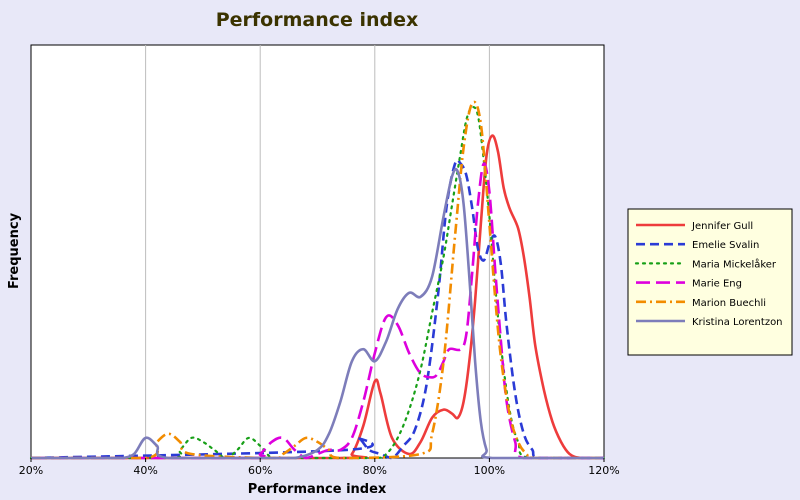 Image resolution: width=800 pixels, height=500 pixels. I want to click on x-tick-label: 100%, so click(489, 470).